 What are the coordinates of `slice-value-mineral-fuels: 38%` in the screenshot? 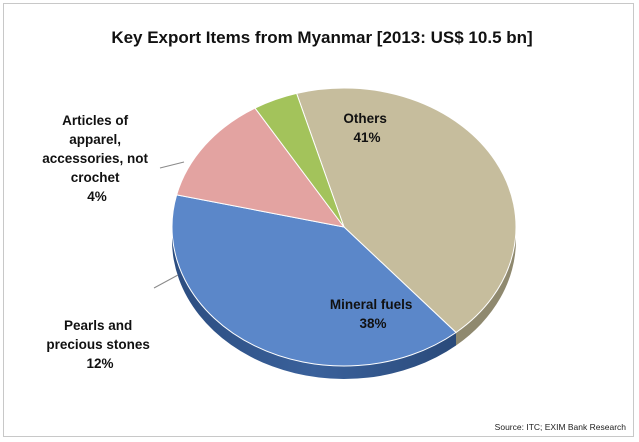 It's located at (372, 323).